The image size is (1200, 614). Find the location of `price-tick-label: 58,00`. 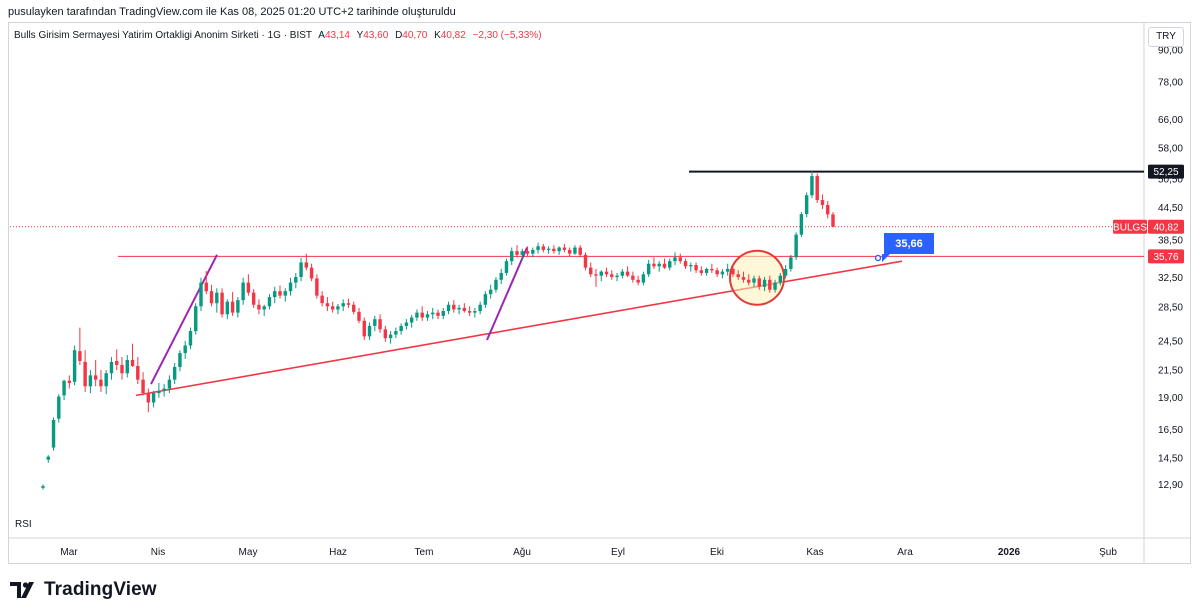

price-tick-label: 58,00 is located at coordinates (1170, 149).